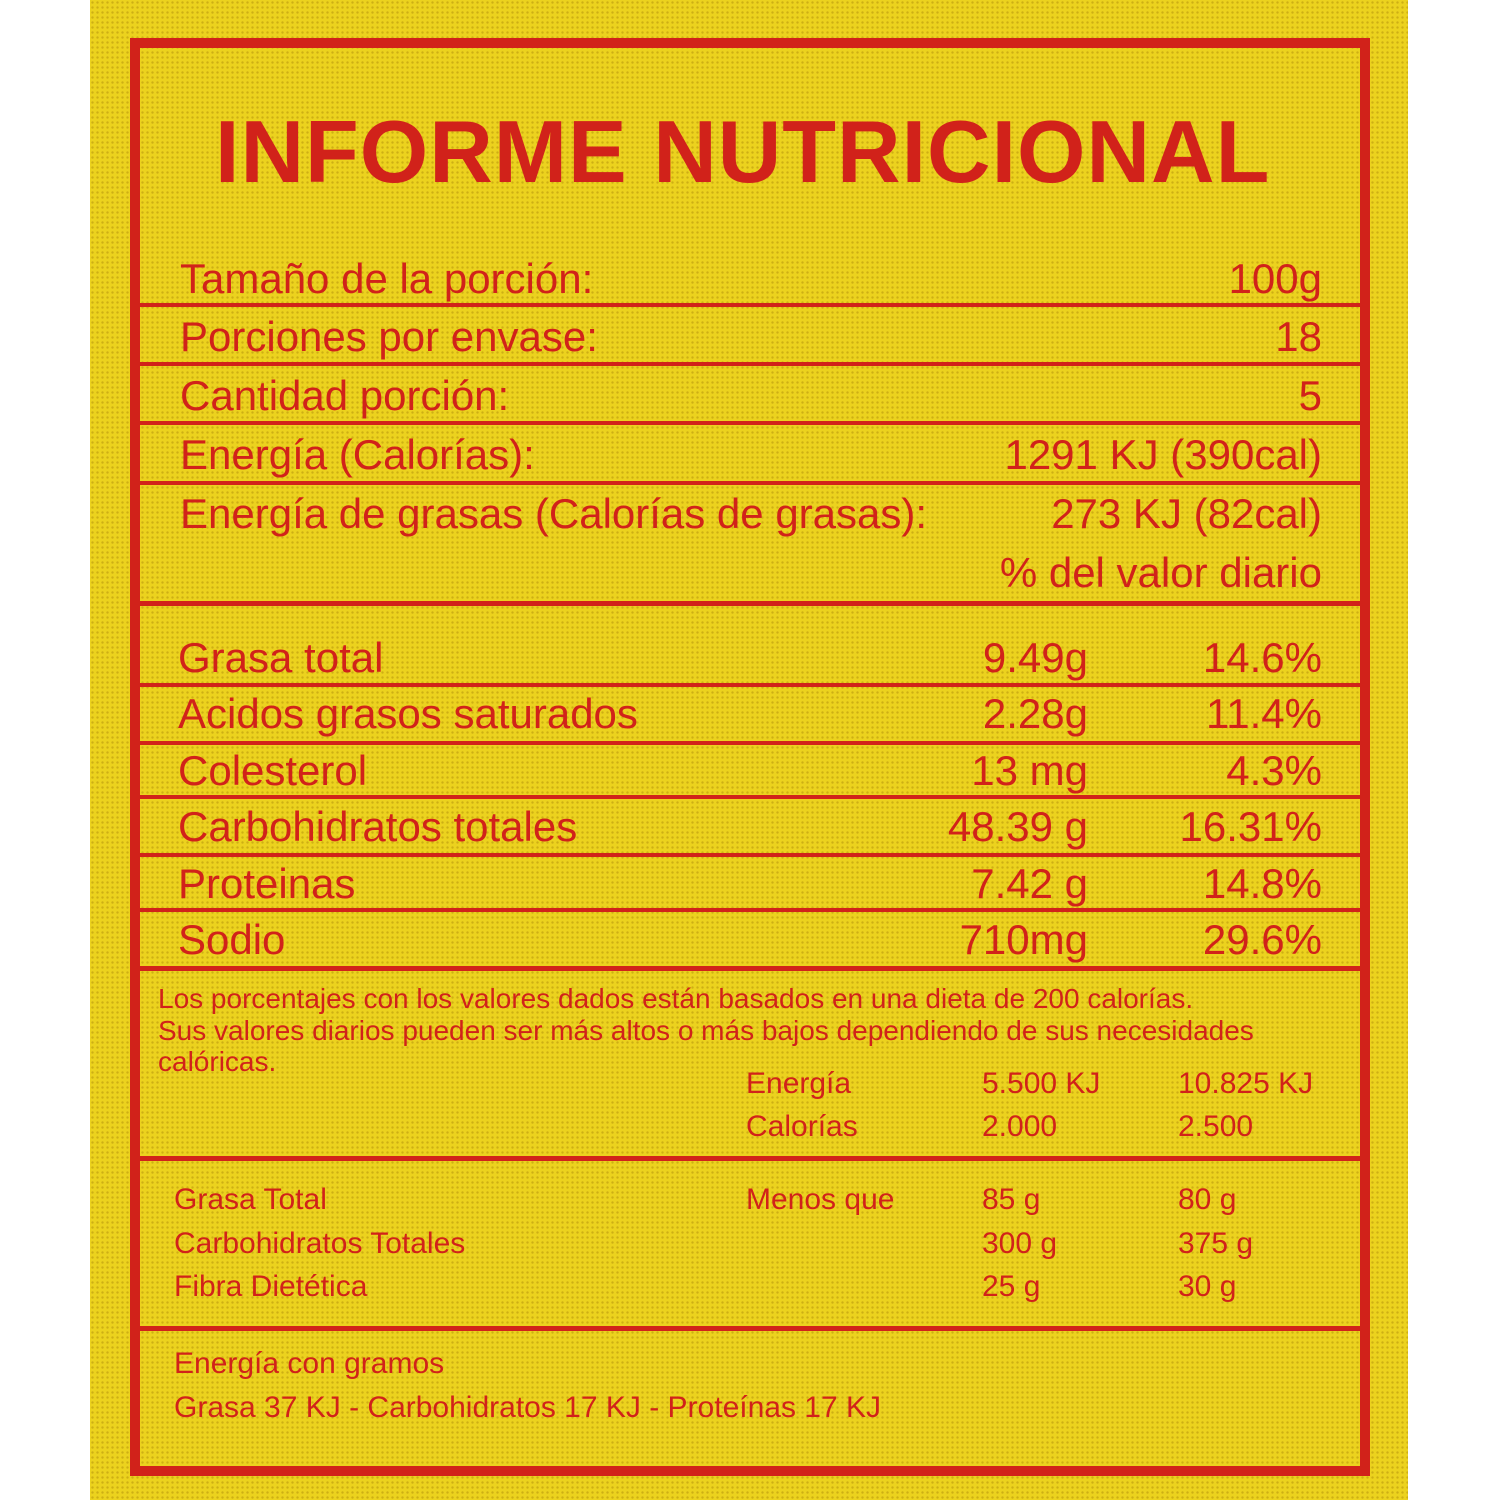 The height and width of the screenshot is (1500, 1500). I want to click on footnote-line: calóricas., so click(217, 1061).